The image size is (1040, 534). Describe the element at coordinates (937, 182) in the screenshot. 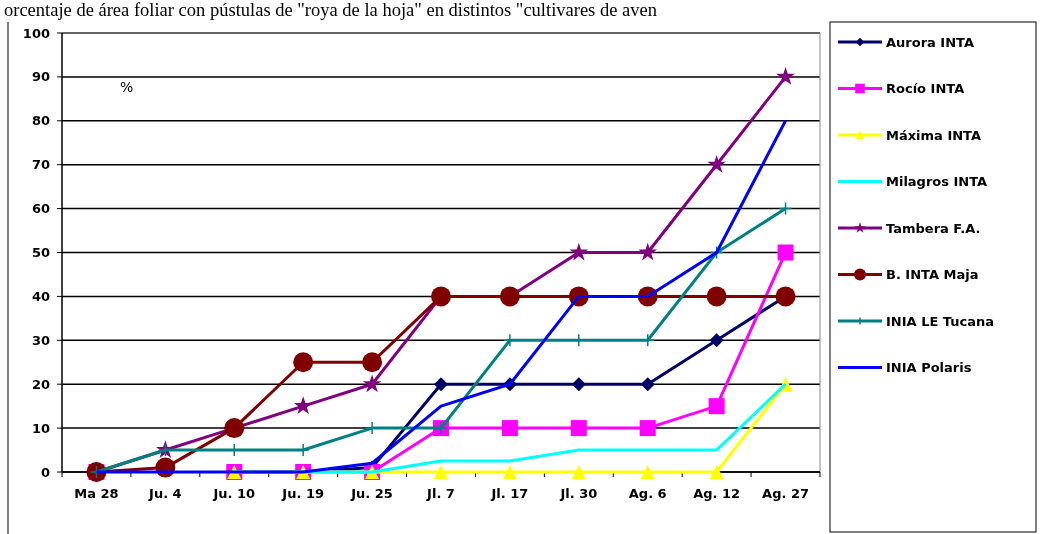

I see `legend-label: Milagros INTA` at that location.